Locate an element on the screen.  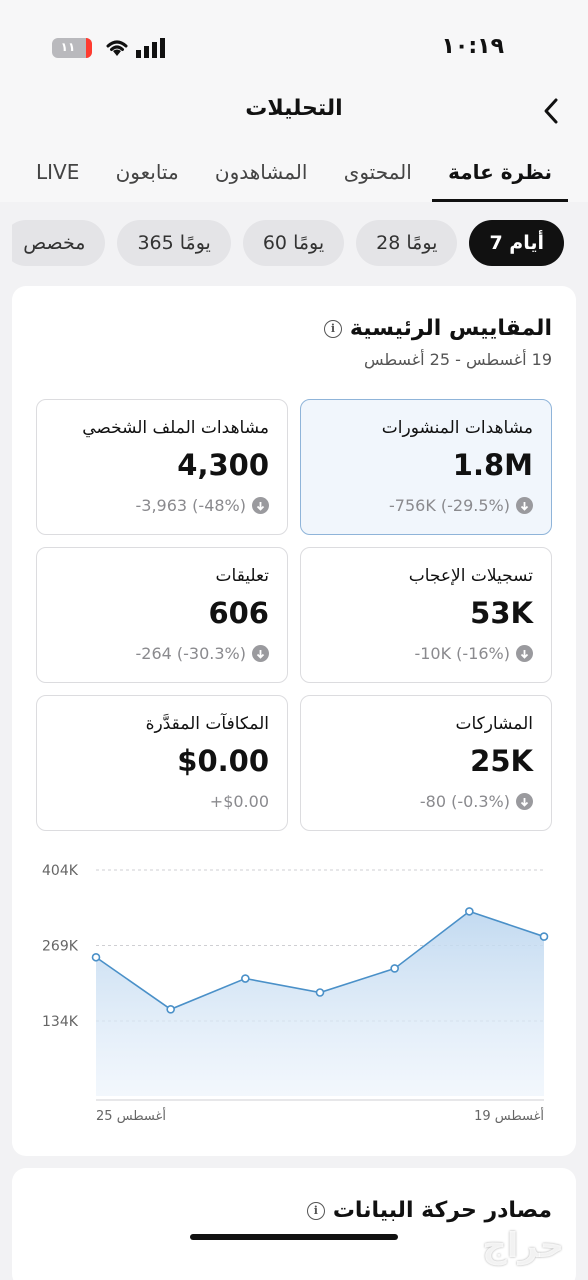
traffic-sources-title: مصادر حركة البيانات i is located at coordinates (429, 1210).